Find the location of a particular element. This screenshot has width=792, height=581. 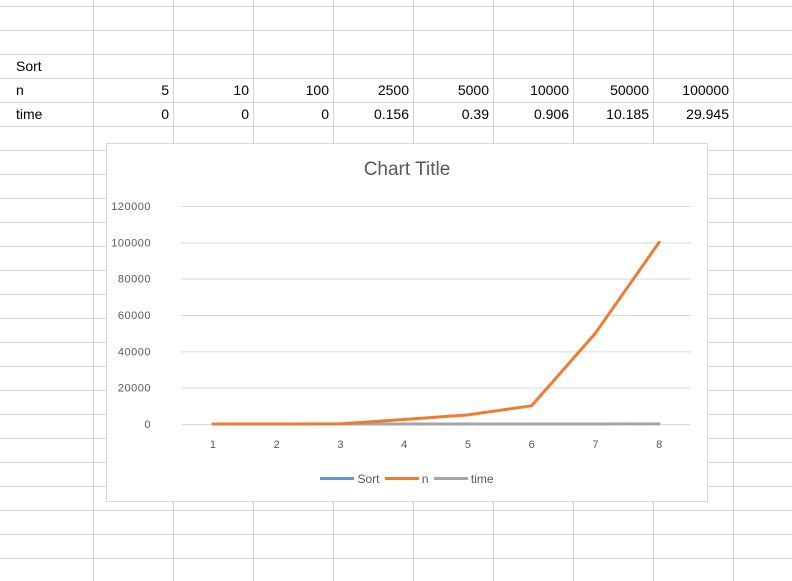

cell-time-8: 29.945 is located at coordinates (707, 114).